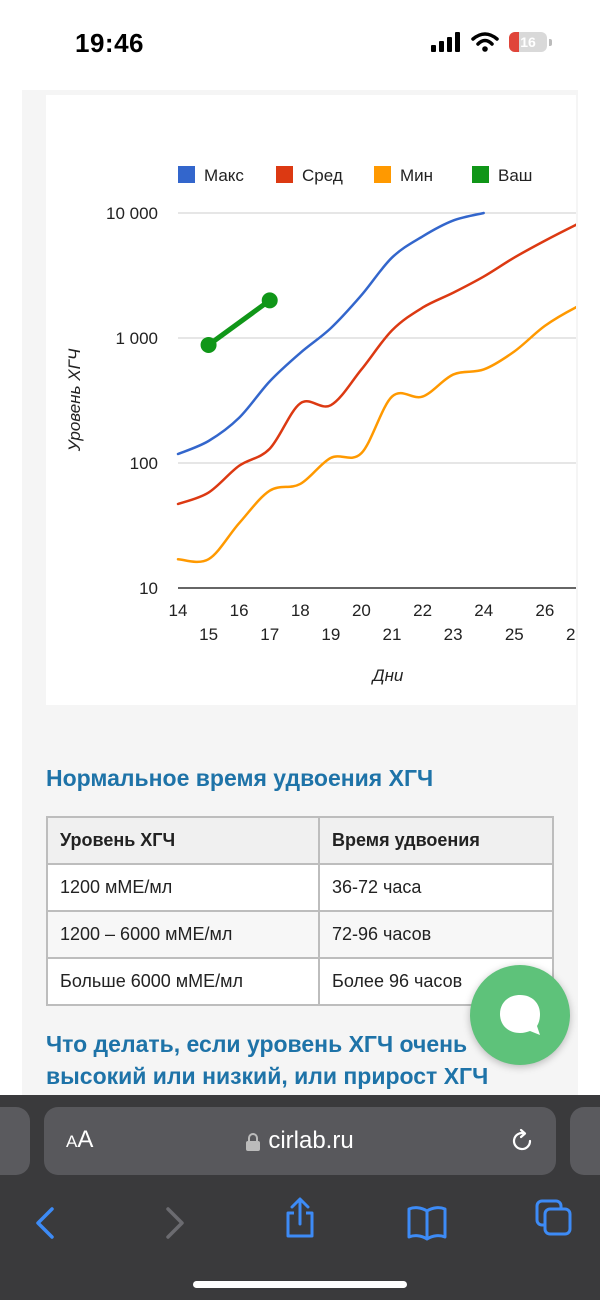 The height and width of the screenshot is (1300, 600). What do you see at coordinates (208, 634) in the screenshot?
I see `x-tick-label: 15` at bounding box center [208, 634].